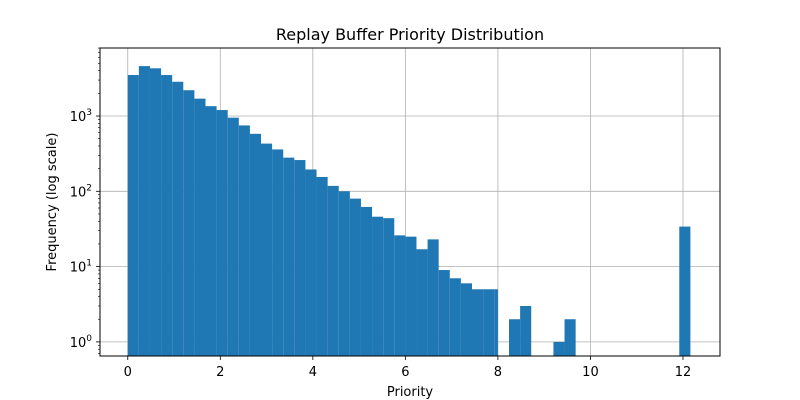 The height and width of the screenshot is (400, 800). Describe the element at coordinates (81, 267) in the screenshot. I see `y-tick-label: 10¹` at that location.